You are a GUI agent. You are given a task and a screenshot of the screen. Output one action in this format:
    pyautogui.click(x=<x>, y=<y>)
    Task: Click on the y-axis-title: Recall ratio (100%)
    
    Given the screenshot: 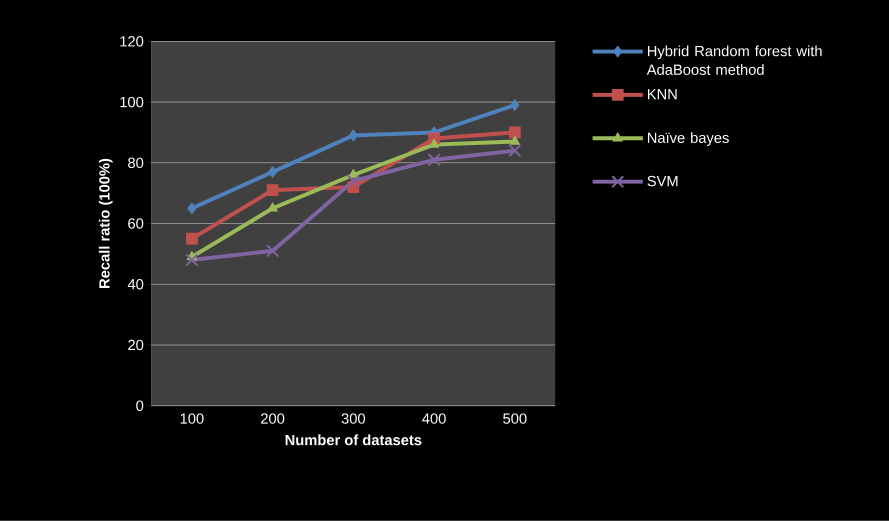 What is the action you would take?
    pyautogui.click(x=105, y=223)
    